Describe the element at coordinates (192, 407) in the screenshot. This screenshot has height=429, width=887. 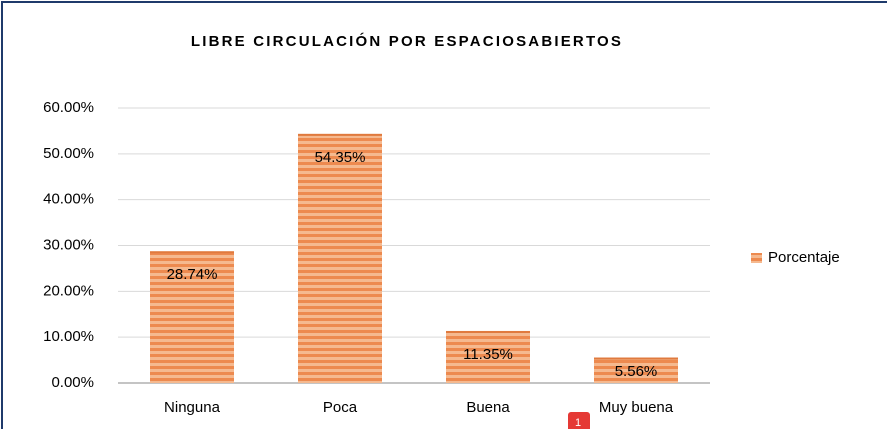
I see `x-tick-label: Ninguna` at that location.